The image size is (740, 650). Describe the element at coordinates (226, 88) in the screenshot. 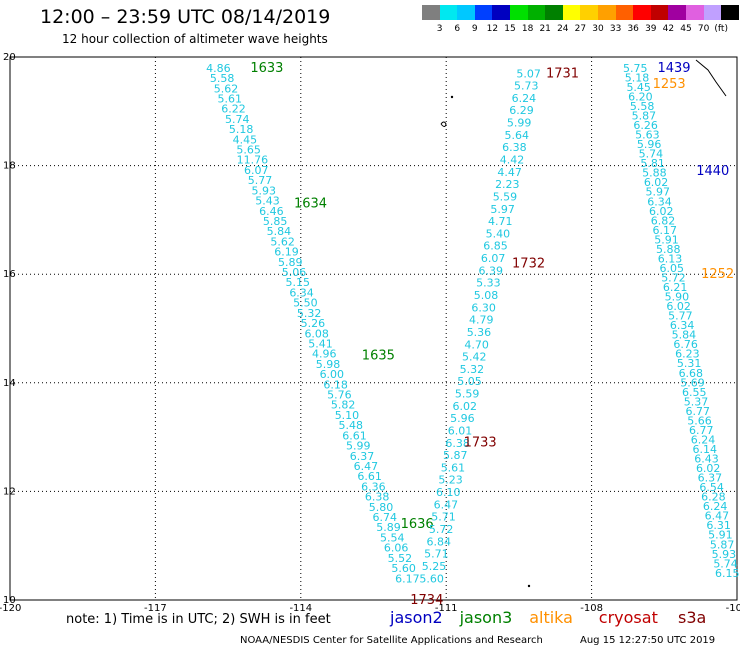

I see `wave-height-value: 5.62` at that location.